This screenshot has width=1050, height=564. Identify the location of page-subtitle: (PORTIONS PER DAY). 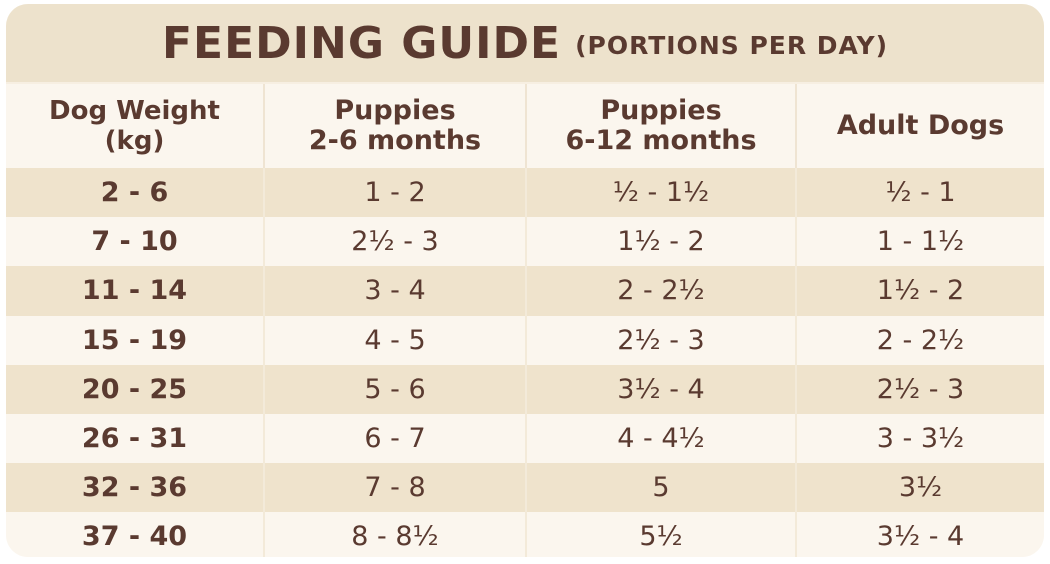
(732, 45).